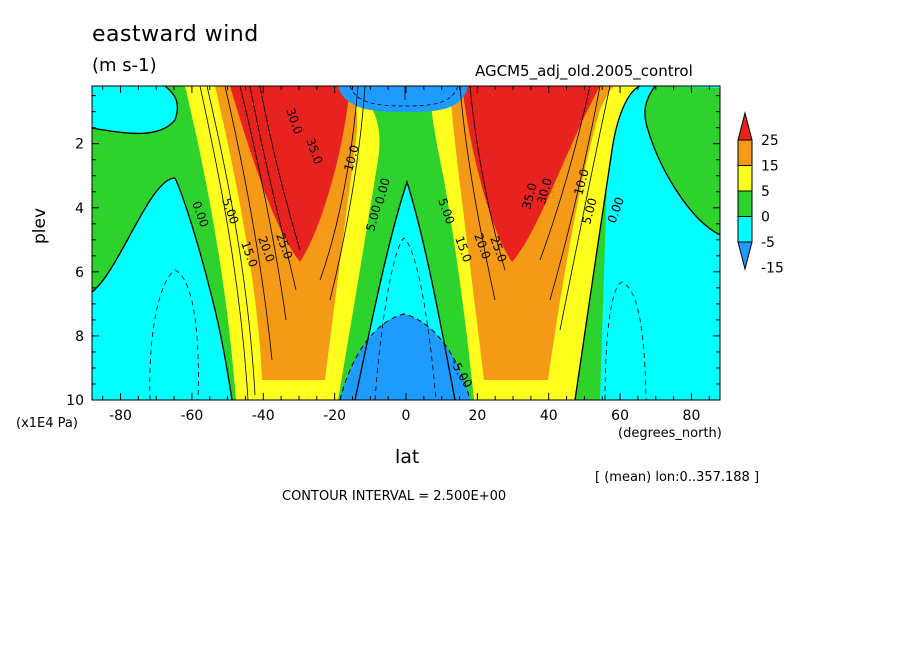  I want to click on chart-title: eastward wind, so click(175, 34).